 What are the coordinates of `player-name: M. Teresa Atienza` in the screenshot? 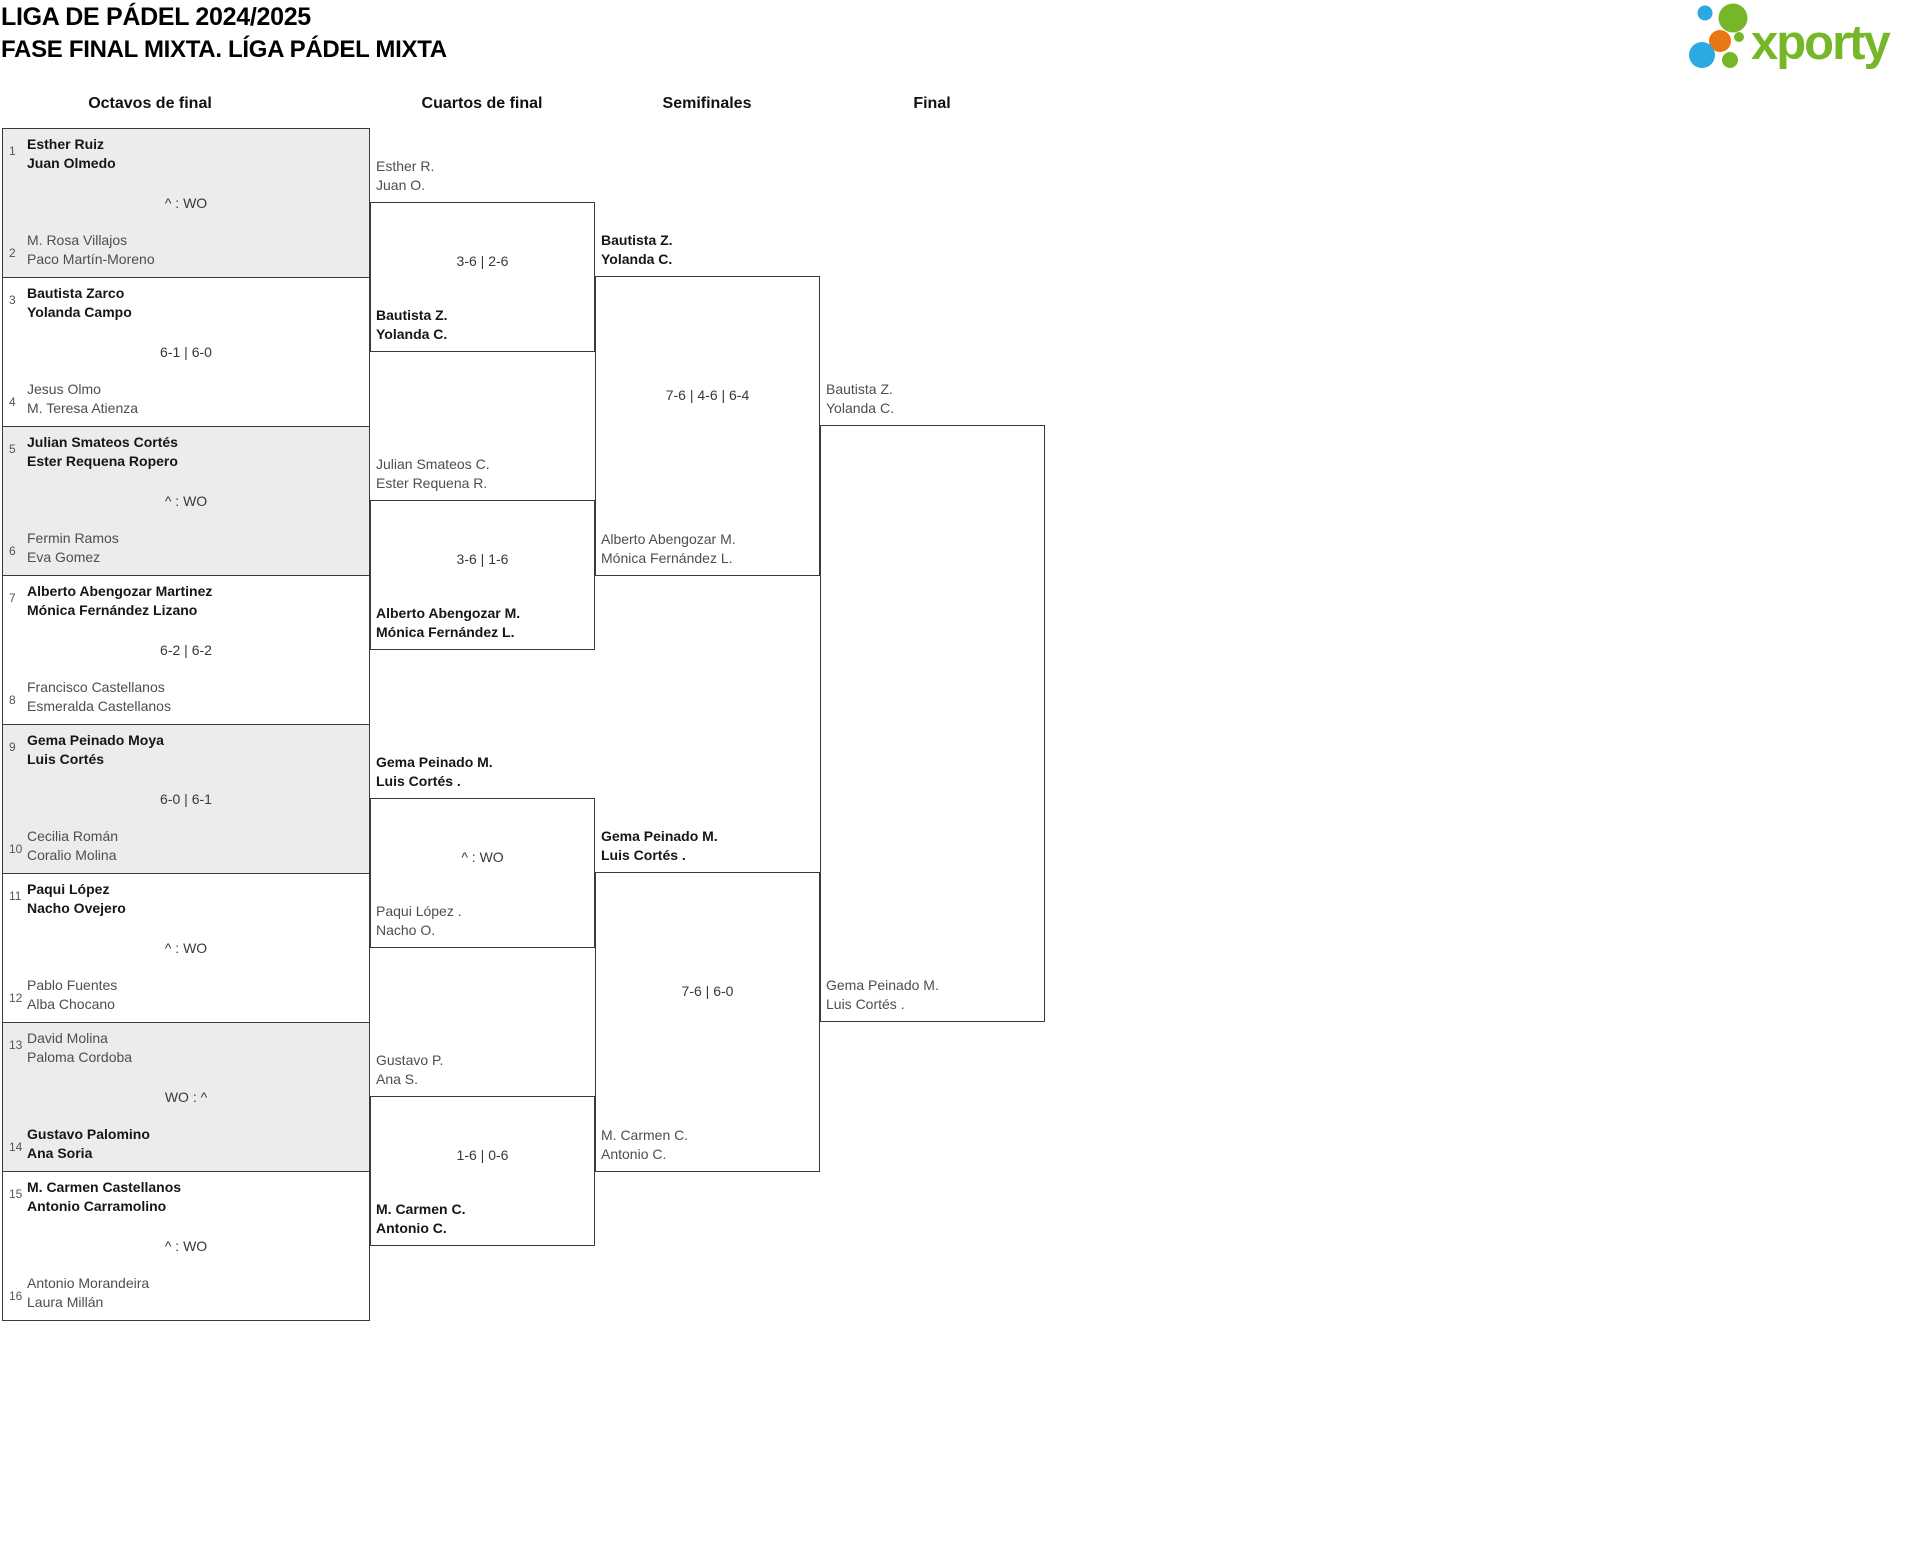 It's located at (83, 408).